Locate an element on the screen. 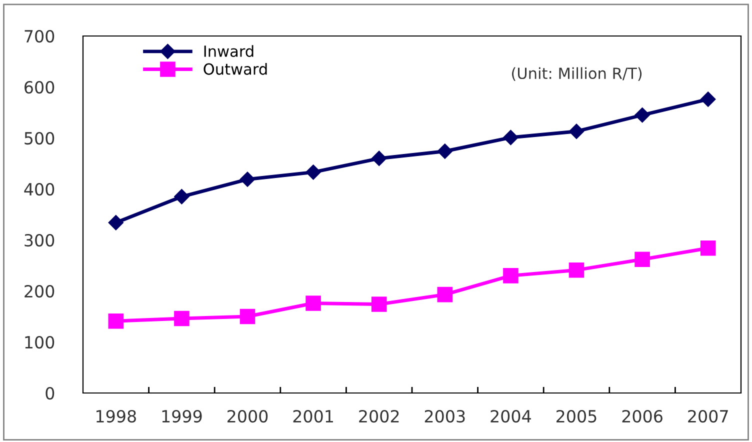  y-tick-label: 100 is located at coordinates (39, 342).